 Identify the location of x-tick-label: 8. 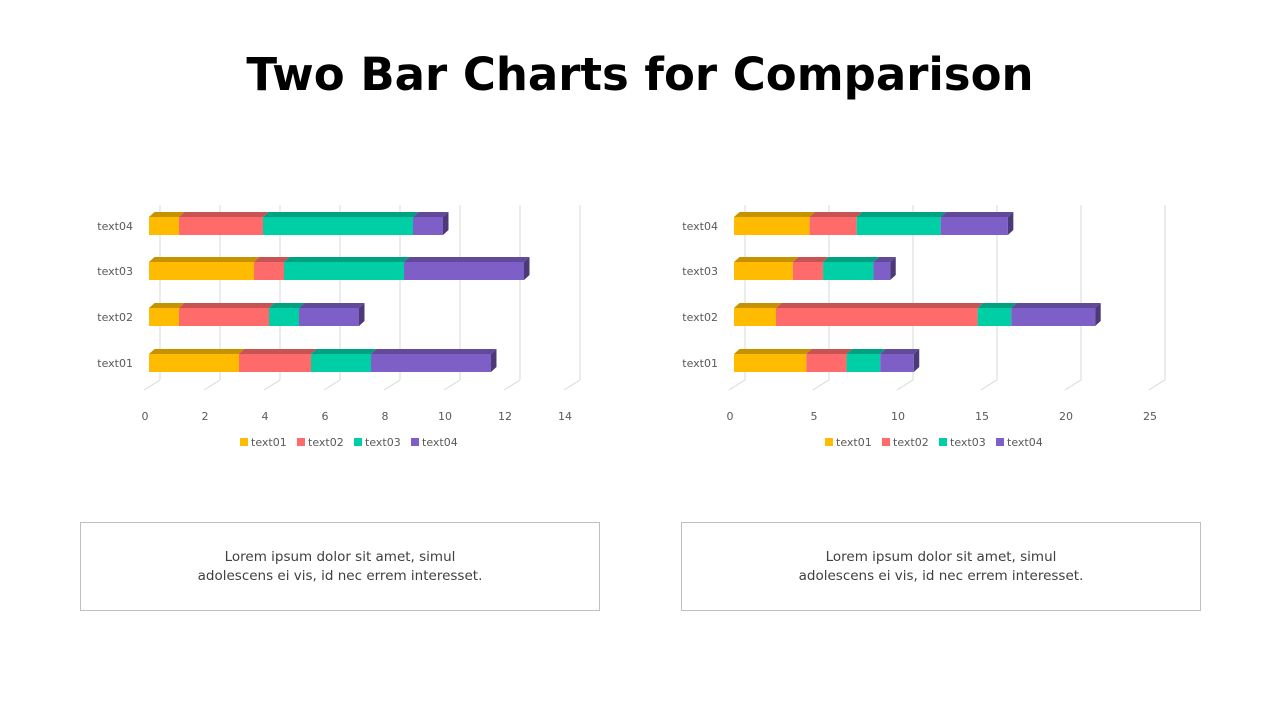
(385, 416).